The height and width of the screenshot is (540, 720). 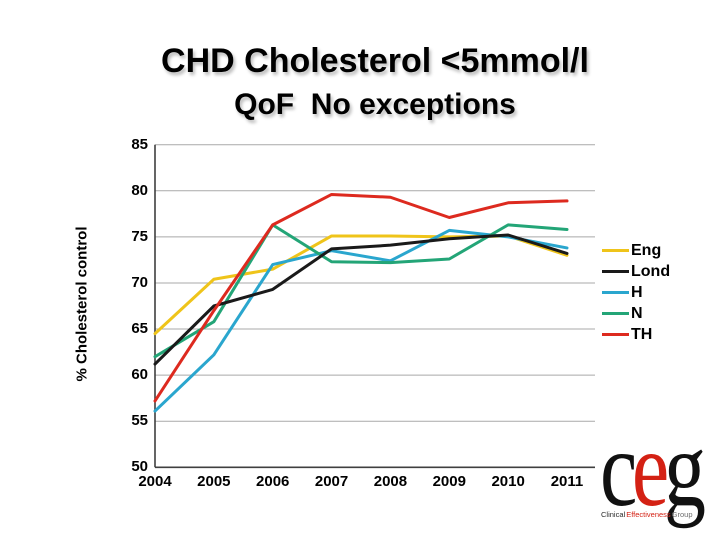 I want to click on y-tick-label-80: 80, so click(x=139, y=190).